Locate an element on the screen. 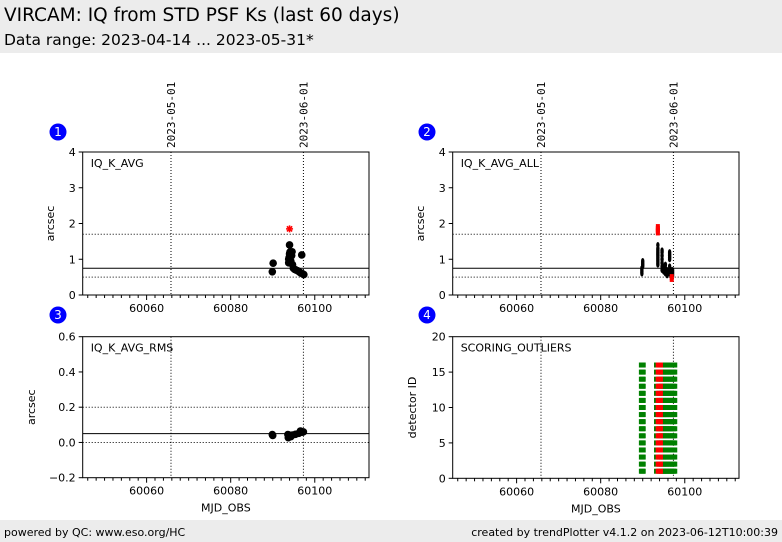 This screenshot has width=782, height=542. panel-number-badge: 2 is located at coordinates (427, 132).